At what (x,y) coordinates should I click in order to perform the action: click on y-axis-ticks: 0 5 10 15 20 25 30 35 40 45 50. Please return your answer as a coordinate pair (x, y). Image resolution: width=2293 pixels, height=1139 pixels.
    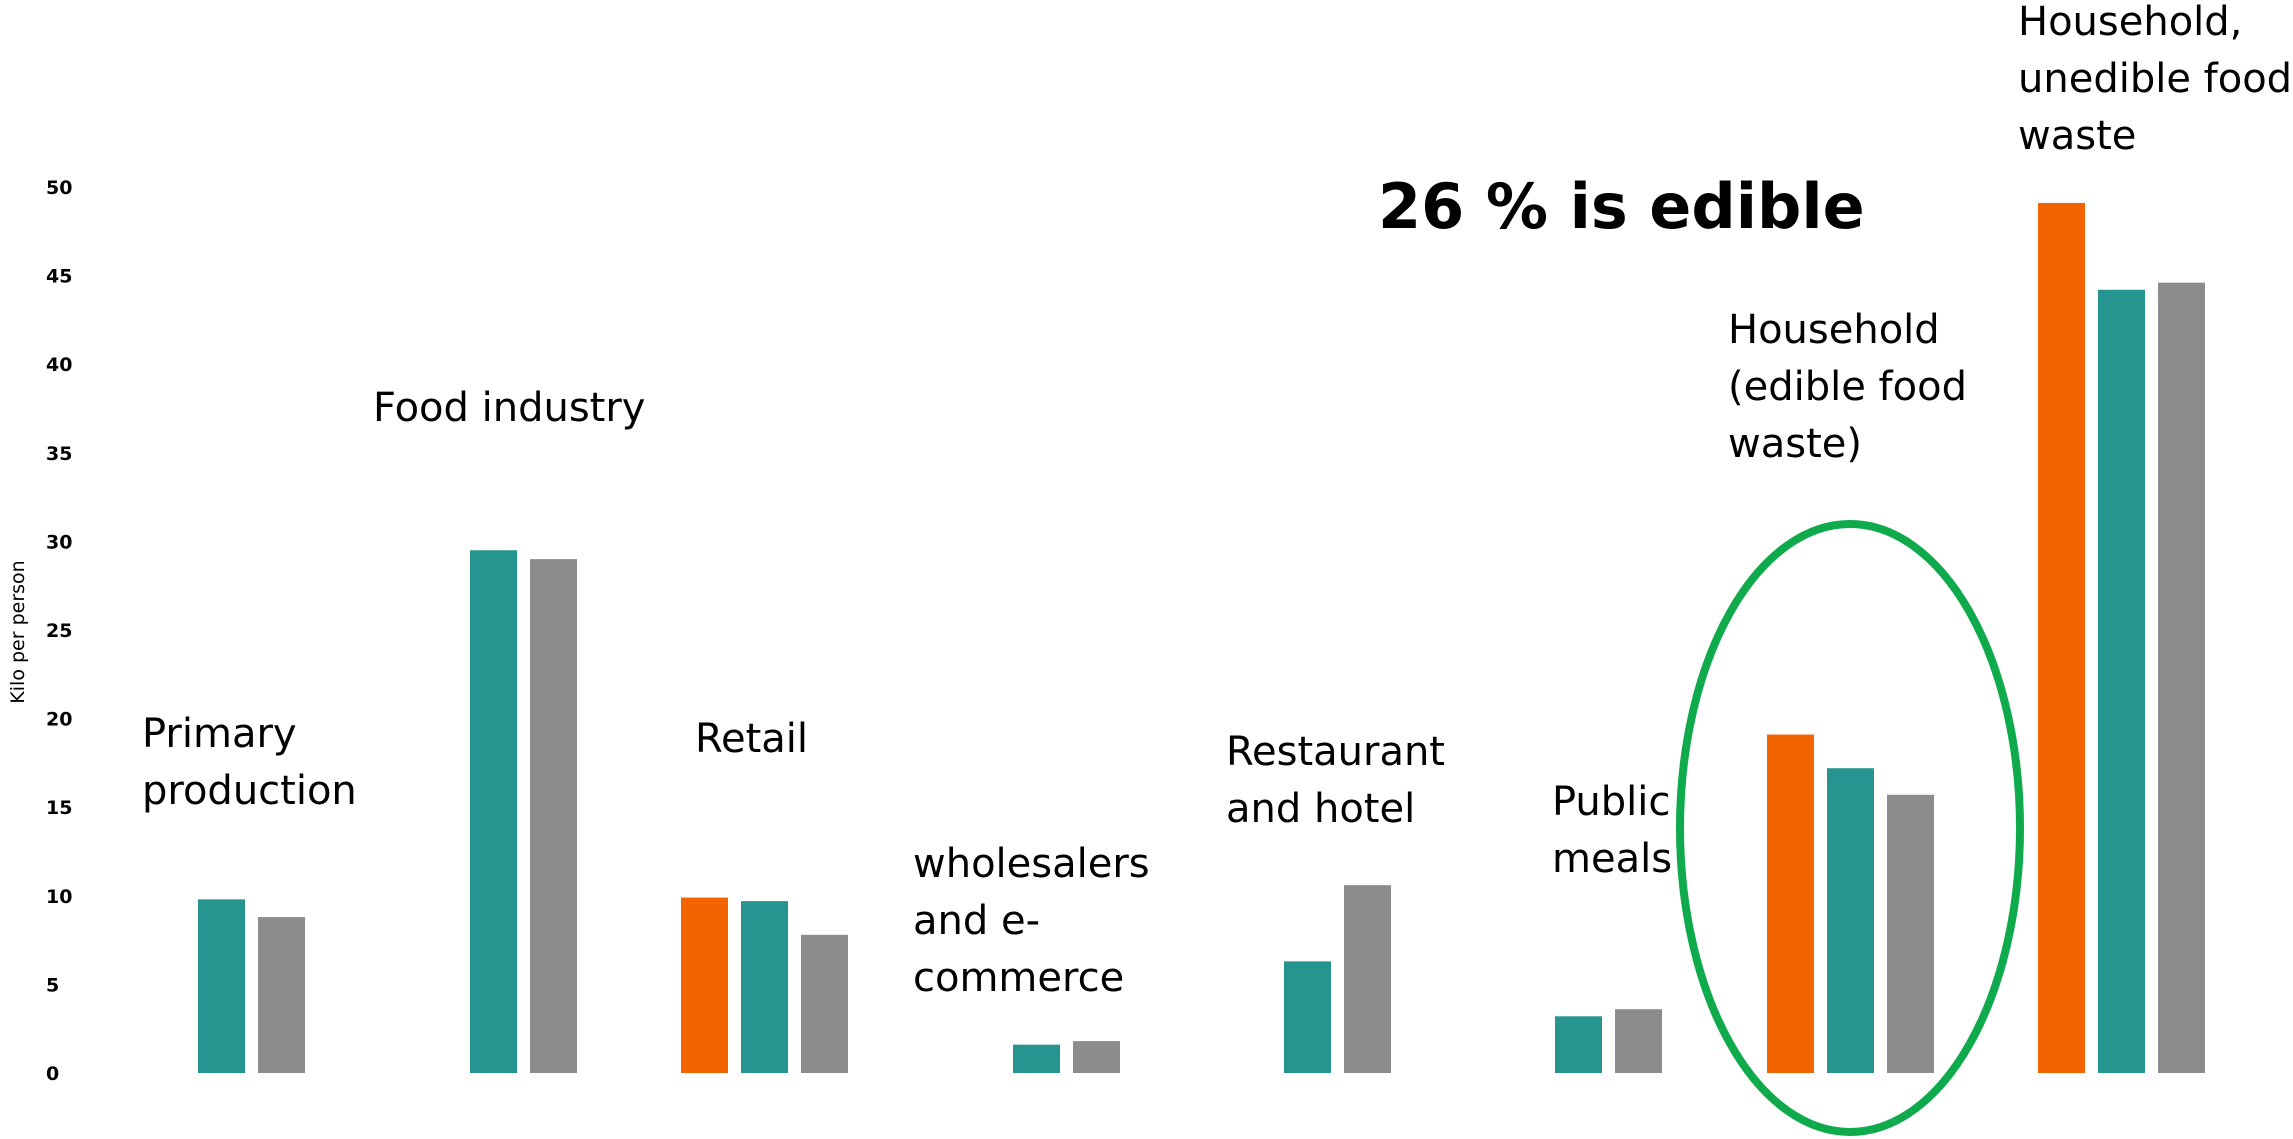
    Looking at the image, I should click on (59, 631).